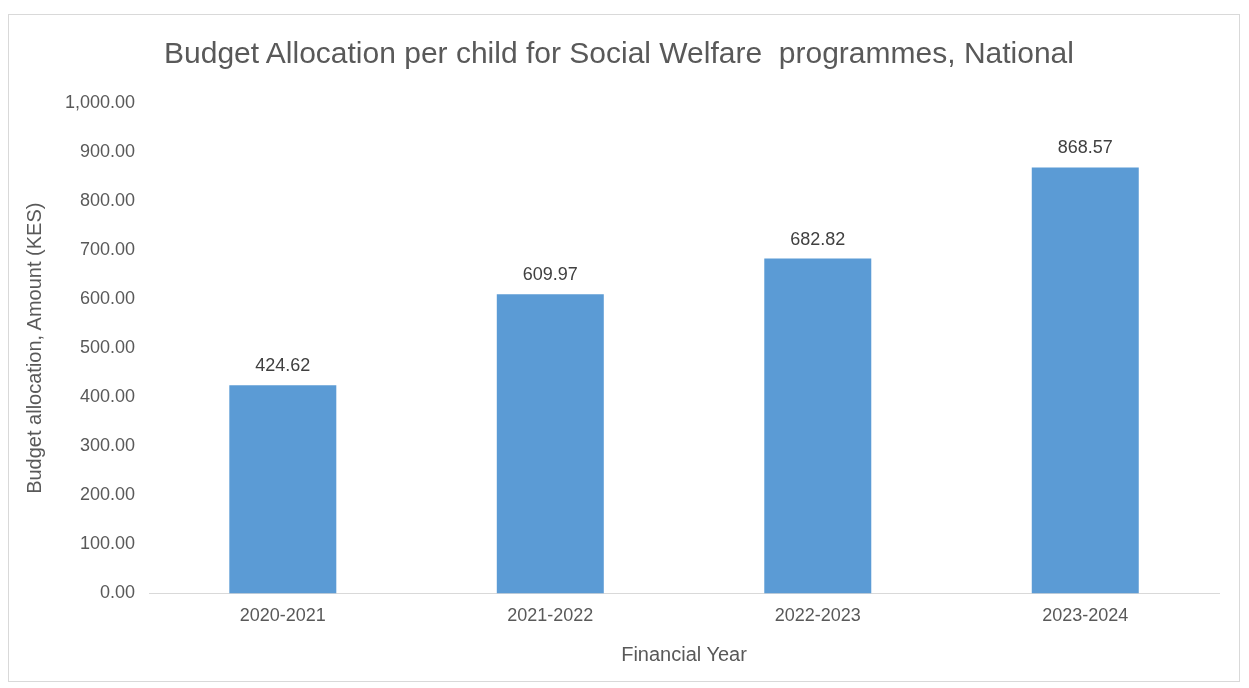 This screenshot has height=688, width=1249. Describe the element at coordinates (108, 494) in the screenshot. I see `y-tick-label: 200.00` at that location.